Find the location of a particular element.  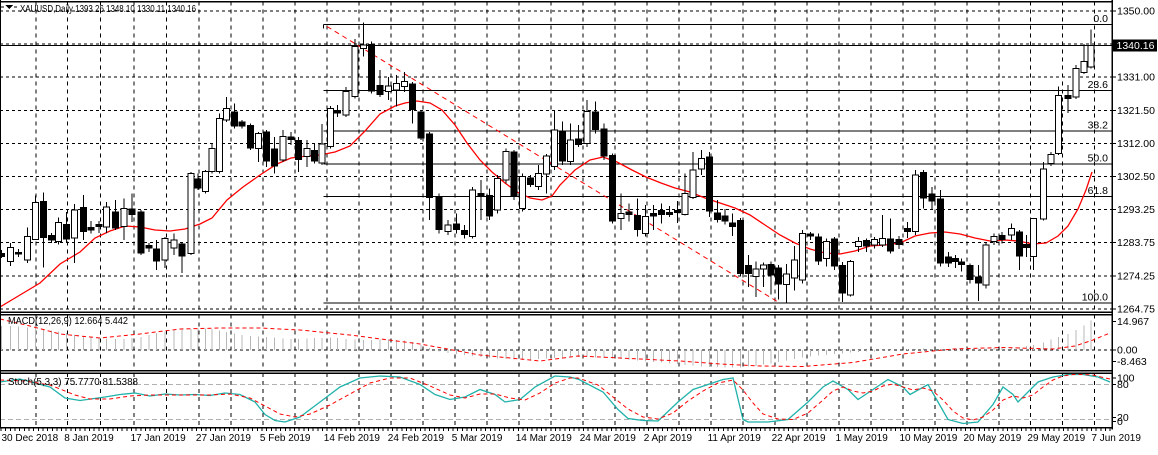

svg-text: 1350.00 is located at coordinates (1136, 12).